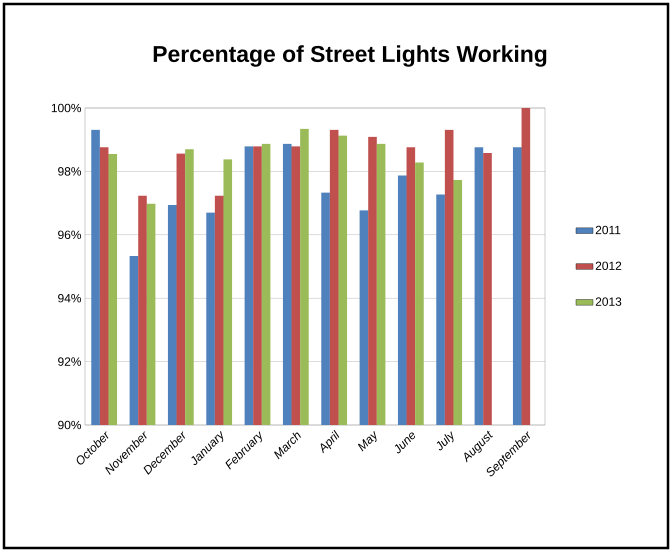 The width and height of the screenshot is (672, 552). Describe the element at coordinates (445, 440) in the screenshot. I see `x-tick-label: July` at that location.